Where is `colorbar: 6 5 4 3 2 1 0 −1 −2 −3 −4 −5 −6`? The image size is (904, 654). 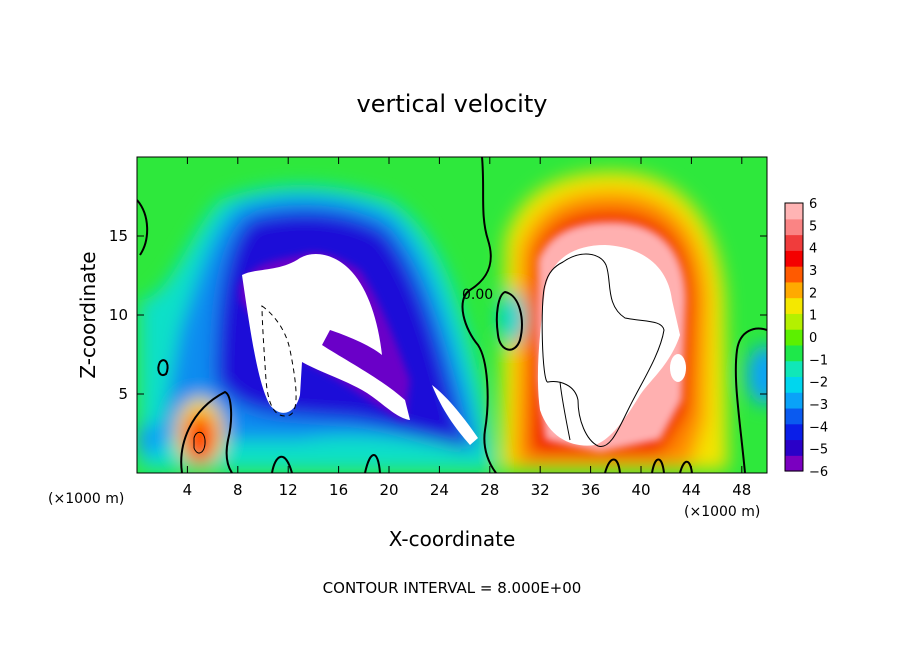 colorbar: 6 5 4 3 2 1 0 −1 −2 −3 −4 −5 −6 is located at coordinates (806, 338).